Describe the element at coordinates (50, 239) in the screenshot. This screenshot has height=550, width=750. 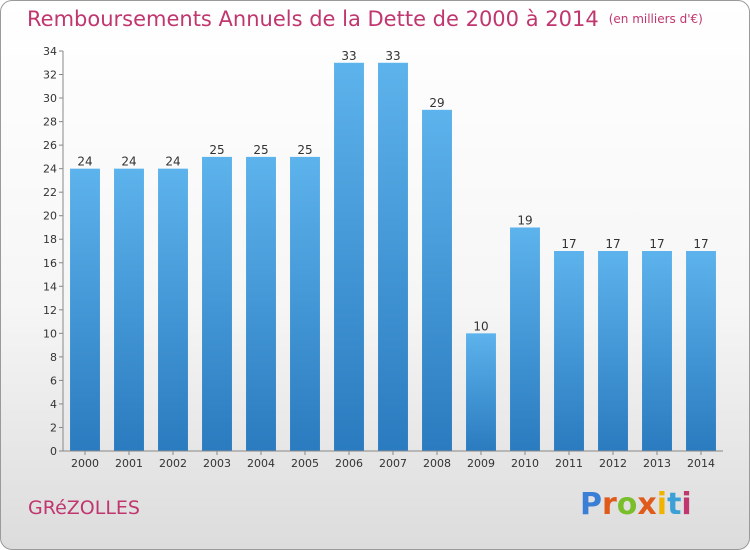
I see `y-tick-label: 18` at that location.